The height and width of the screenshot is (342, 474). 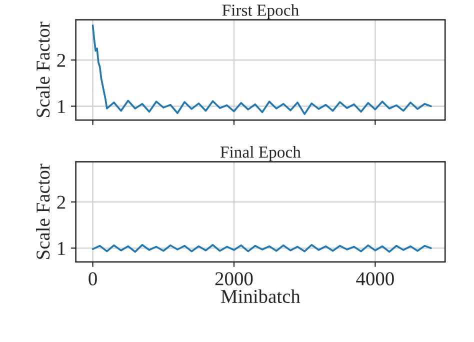 I want to click on chart-title: Final Epoch, so click(x=260, y=154).